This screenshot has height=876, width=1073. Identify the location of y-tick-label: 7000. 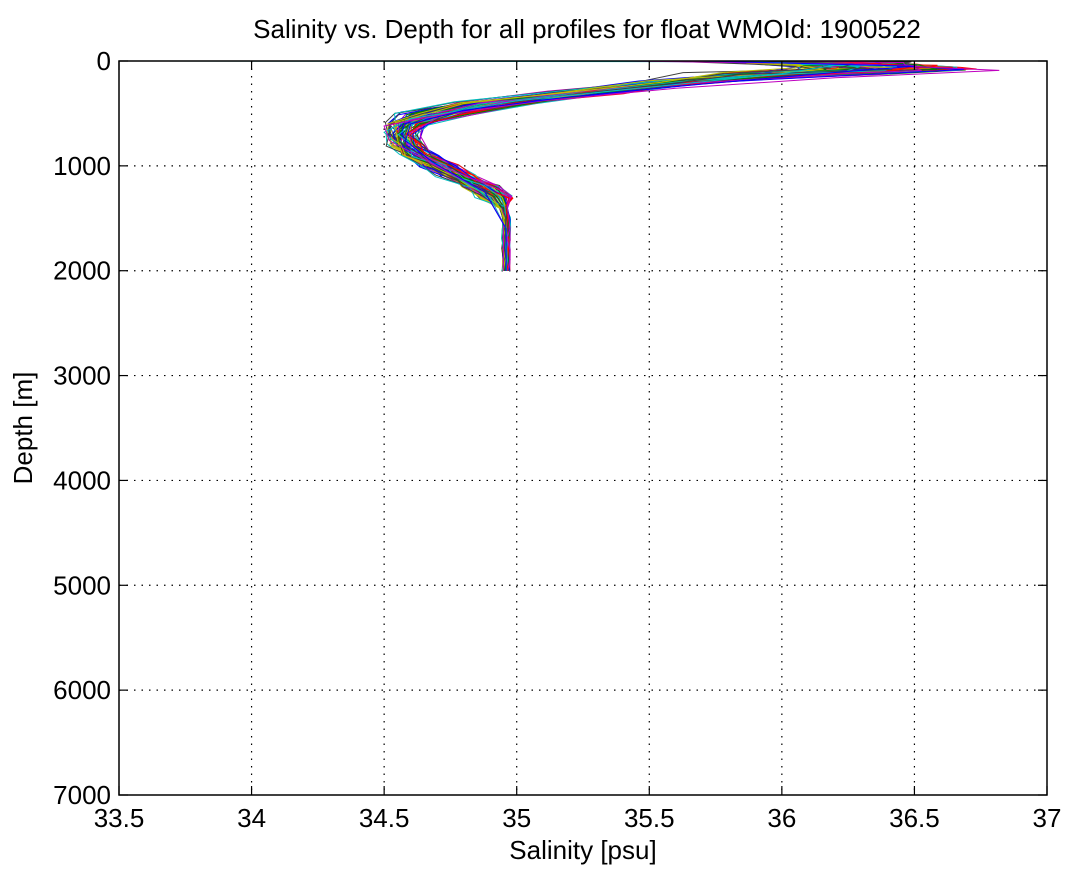
(82, 795).